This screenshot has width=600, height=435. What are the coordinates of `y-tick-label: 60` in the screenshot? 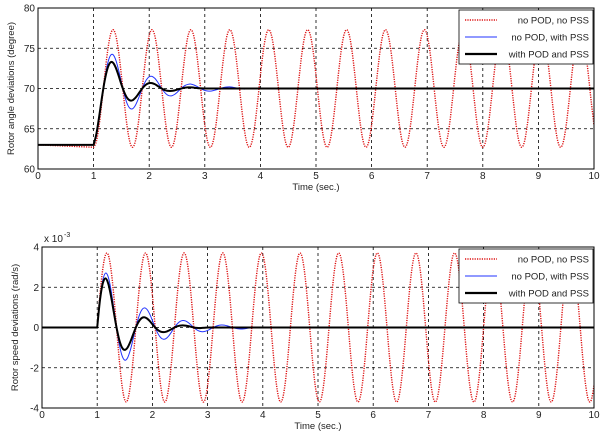 It's located at (30, 170).